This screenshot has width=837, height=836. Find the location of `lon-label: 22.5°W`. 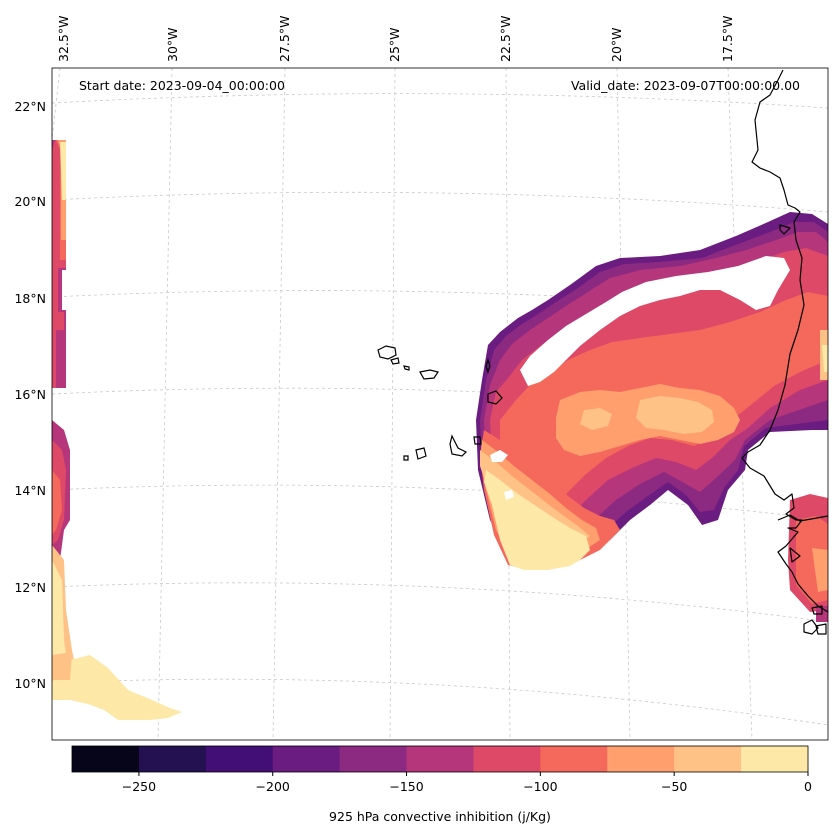

lon-label: 22.5°W is located at coordinates (505, 39).